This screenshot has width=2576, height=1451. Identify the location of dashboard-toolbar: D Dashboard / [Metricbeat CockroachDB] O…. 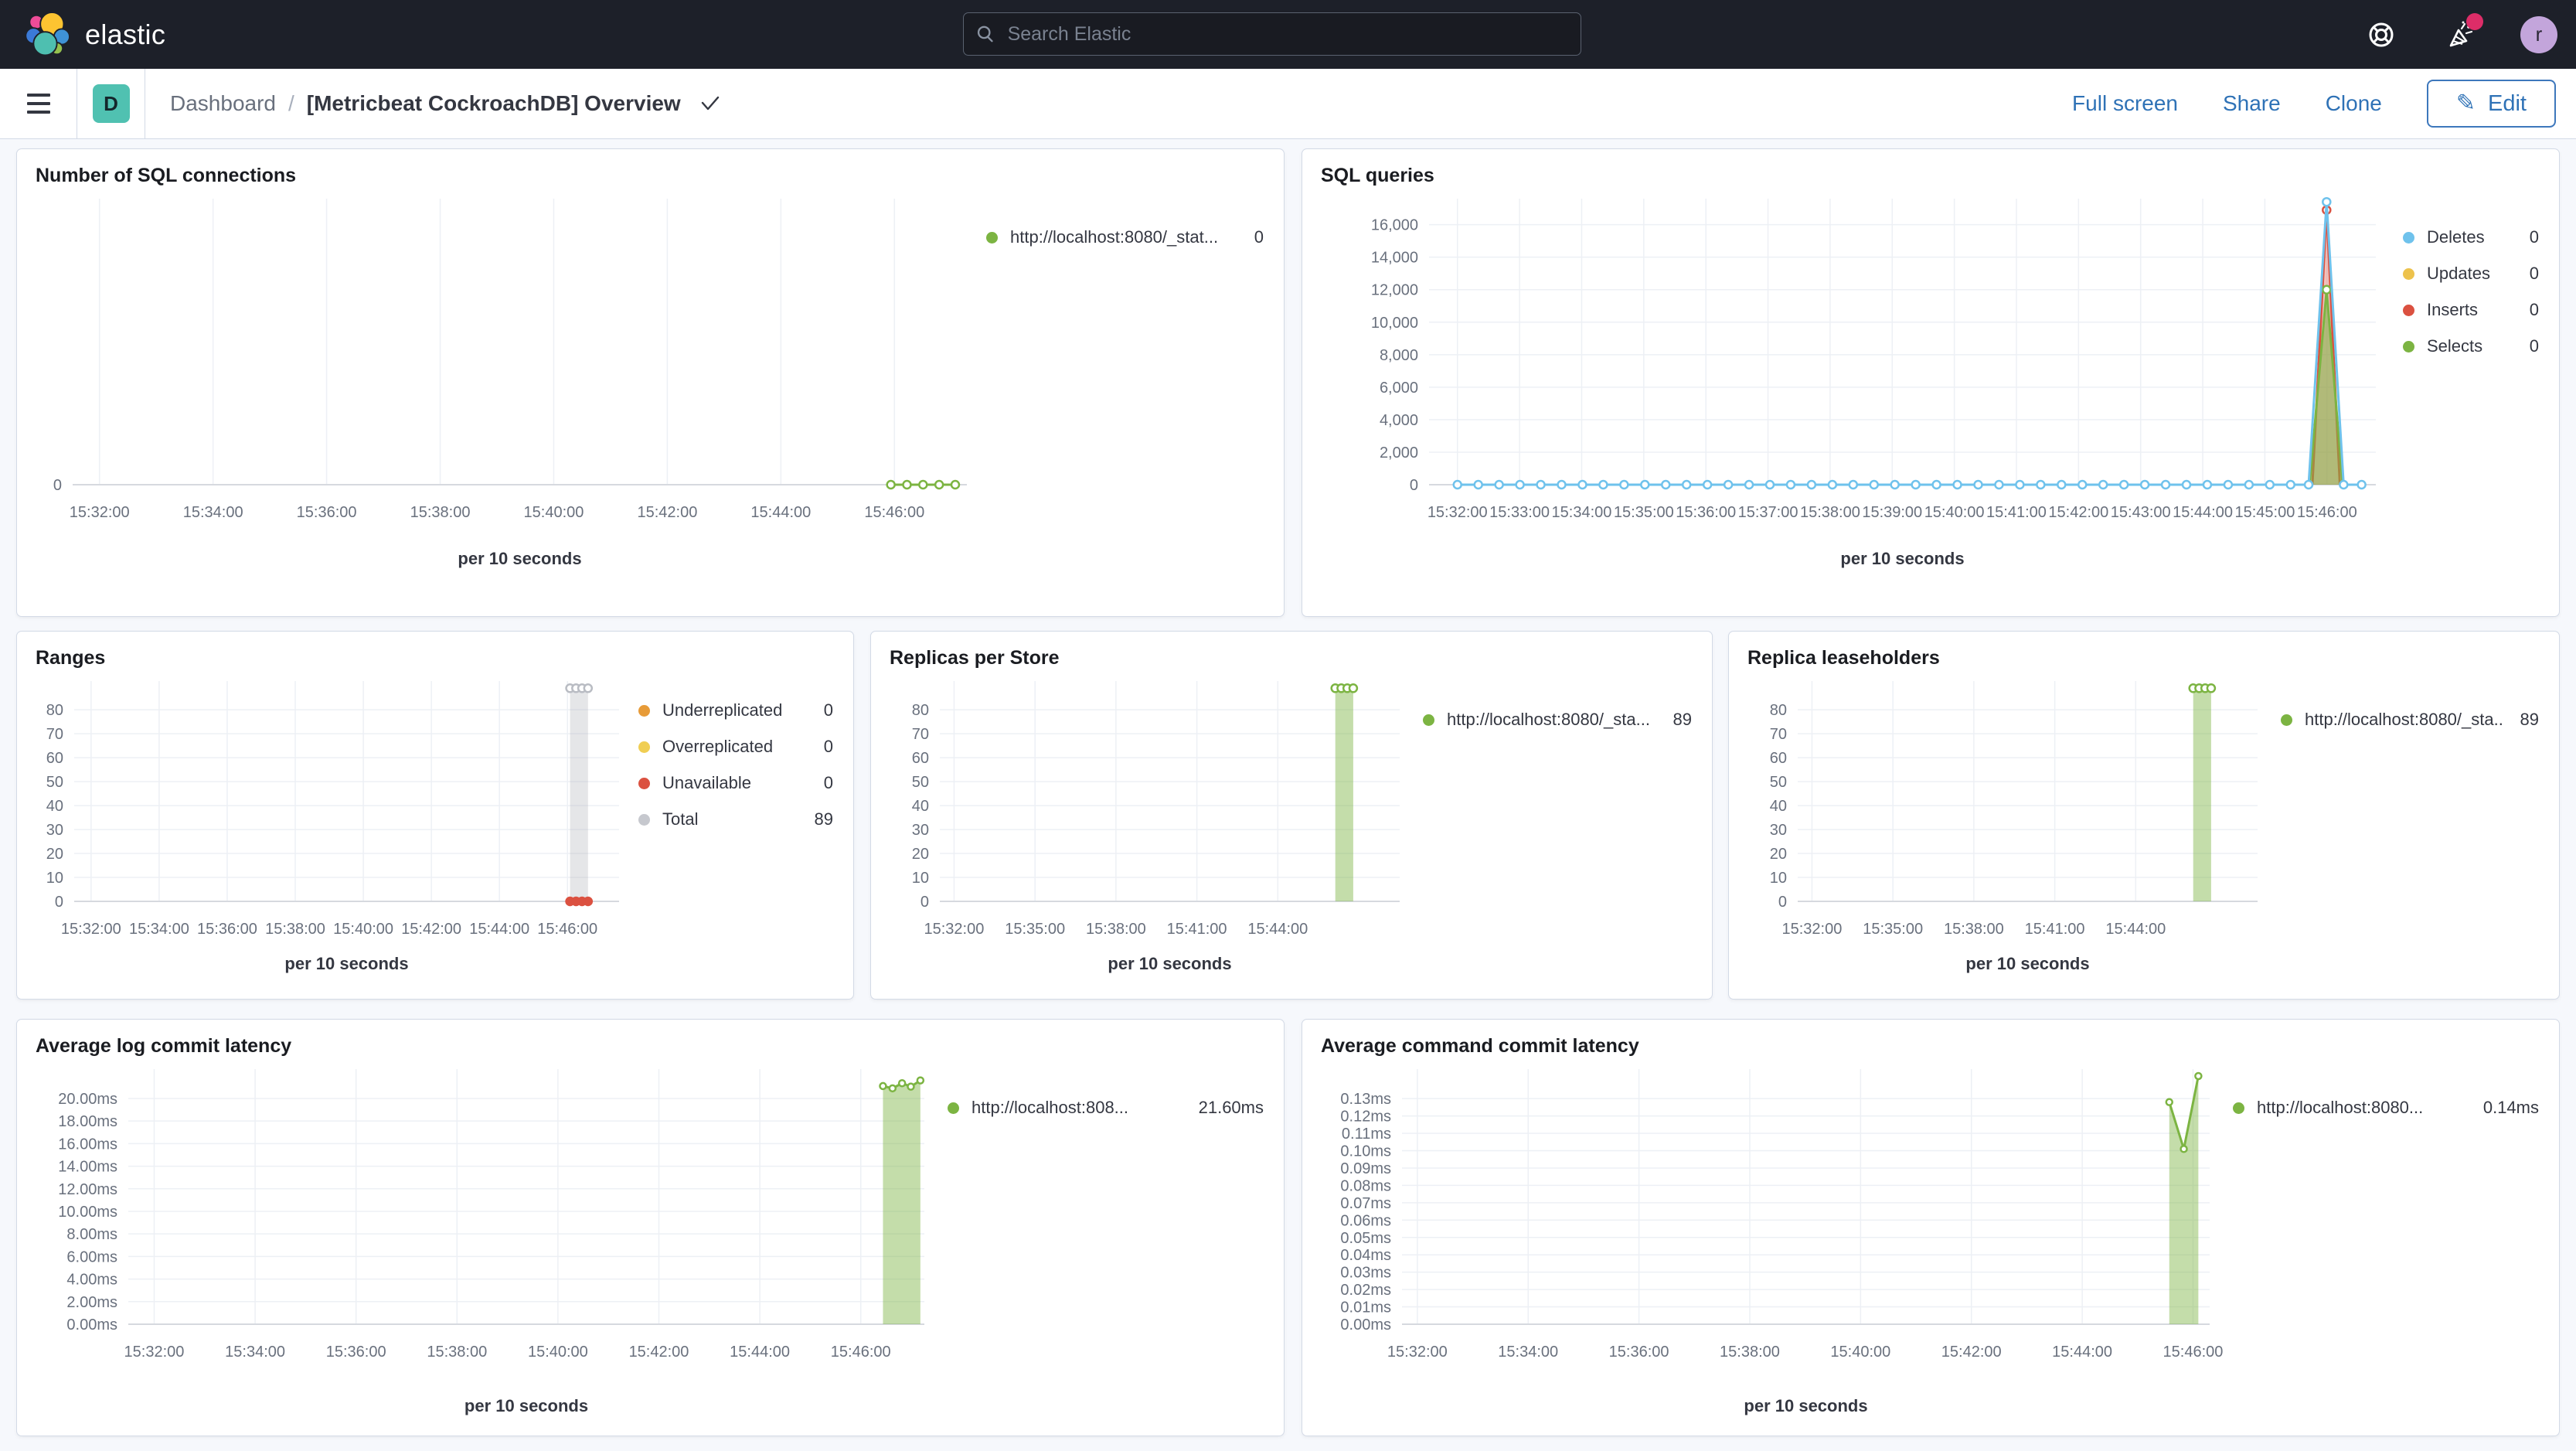
(1288, 104).